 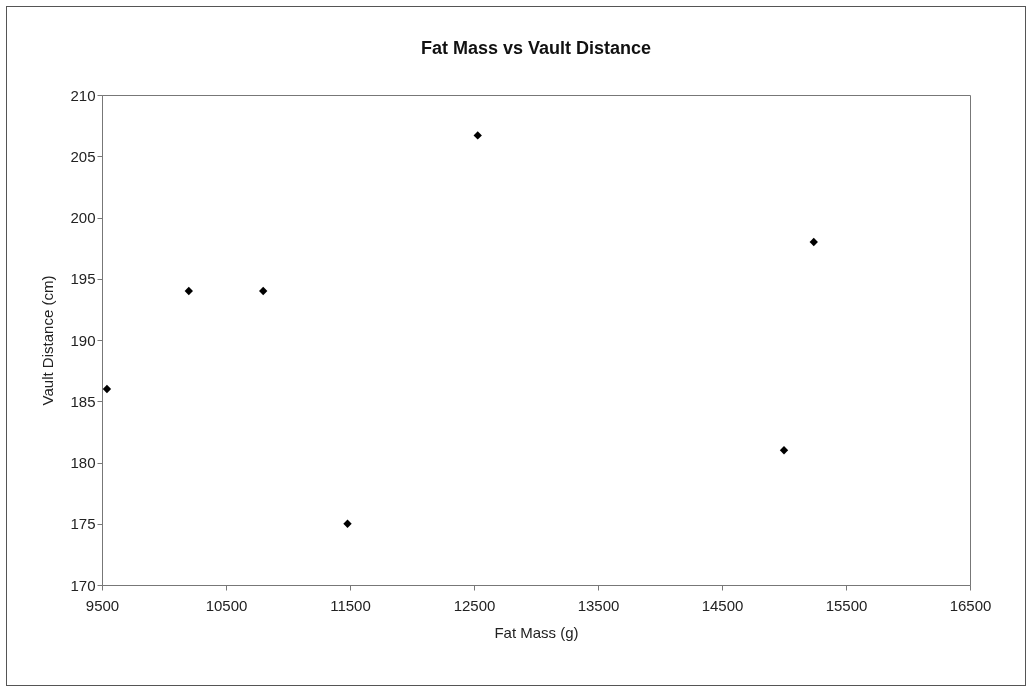 What do you see at coordinates (83, 401) in the screenshot?
I see `y-tick-label: 185` at bounding box center [83, 401].